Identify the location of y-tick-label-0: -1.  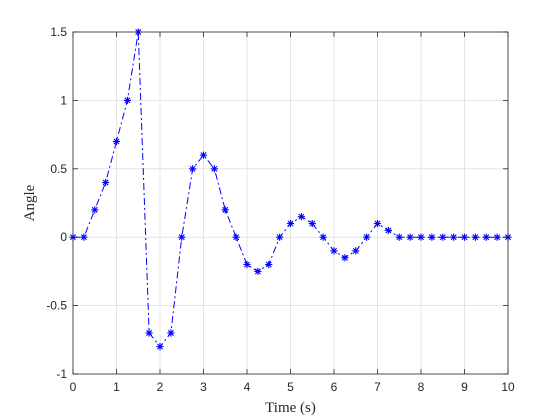
(61, 374).